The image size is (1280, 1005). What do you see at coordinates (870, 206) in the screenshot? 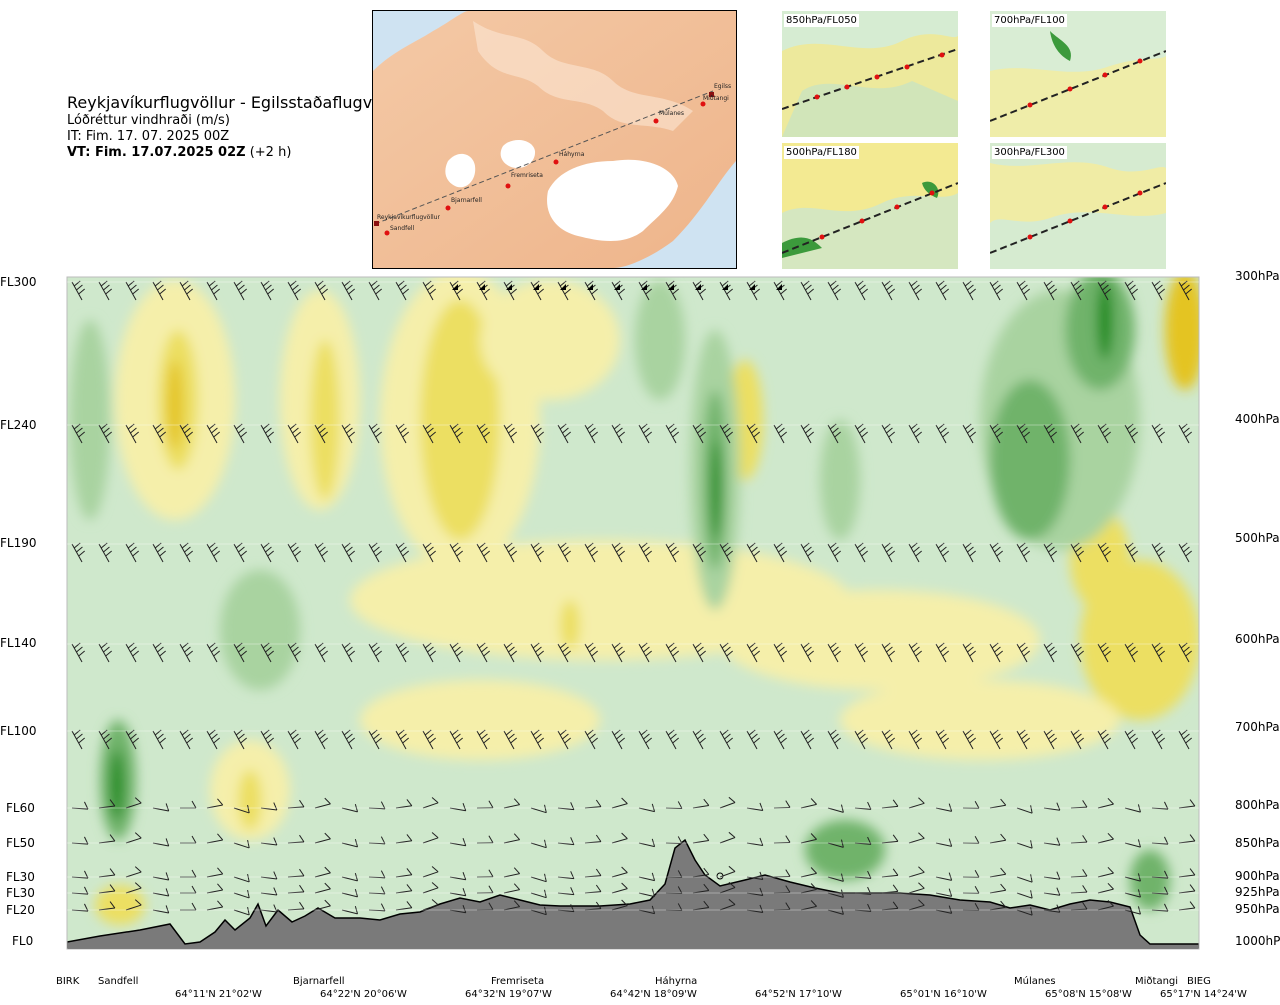
I see `panel-500hpa: 500hPa/FL180` at bounding box center [870, 206].